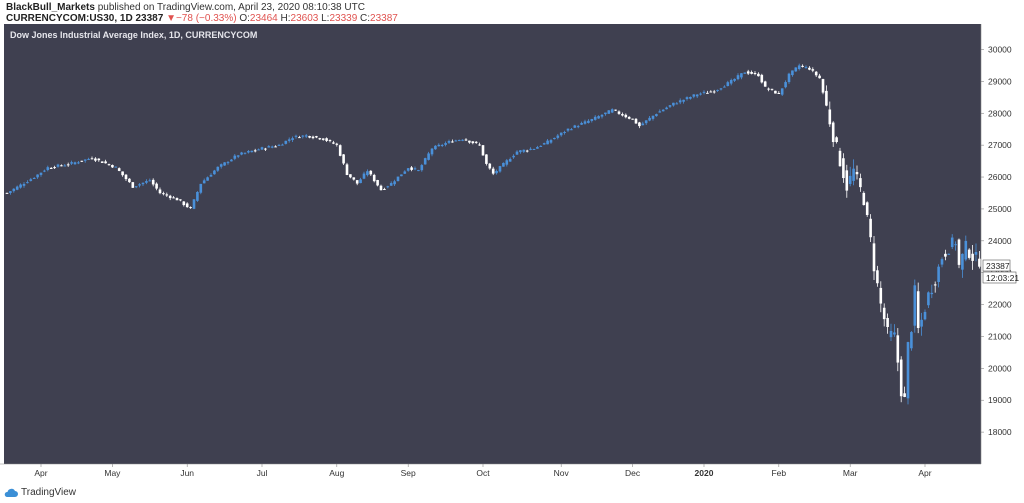 Image resolution: width=1024 pixels, height=503 pixels. What do you see at coordinates (50, 7) in the screenshot?
I see `publisher-name: BlackBull_Markets` at bounding box center [50, 7].